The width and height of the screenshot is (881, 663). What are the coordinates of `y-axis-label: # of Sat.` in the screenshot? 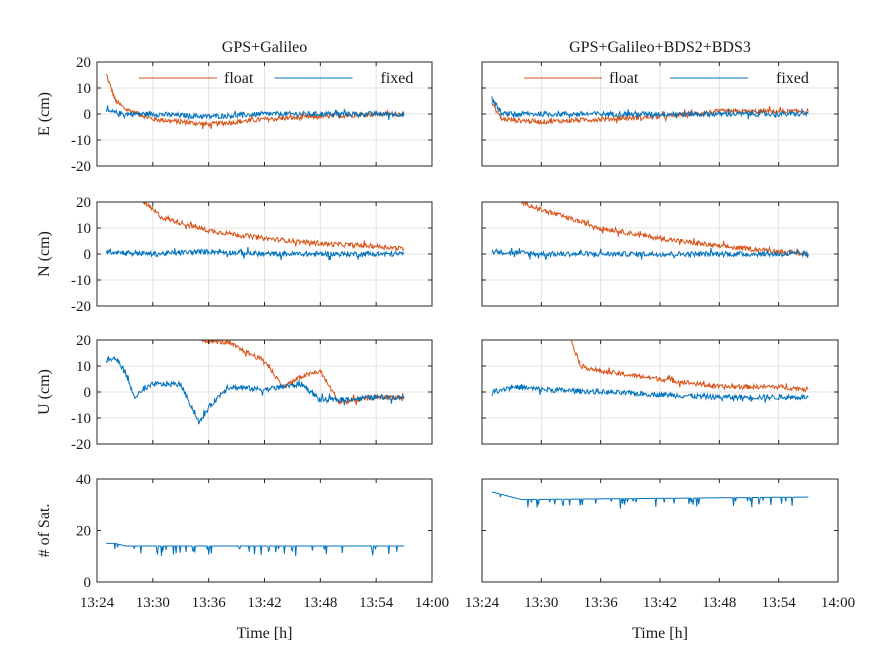 It's located at (44, 531).